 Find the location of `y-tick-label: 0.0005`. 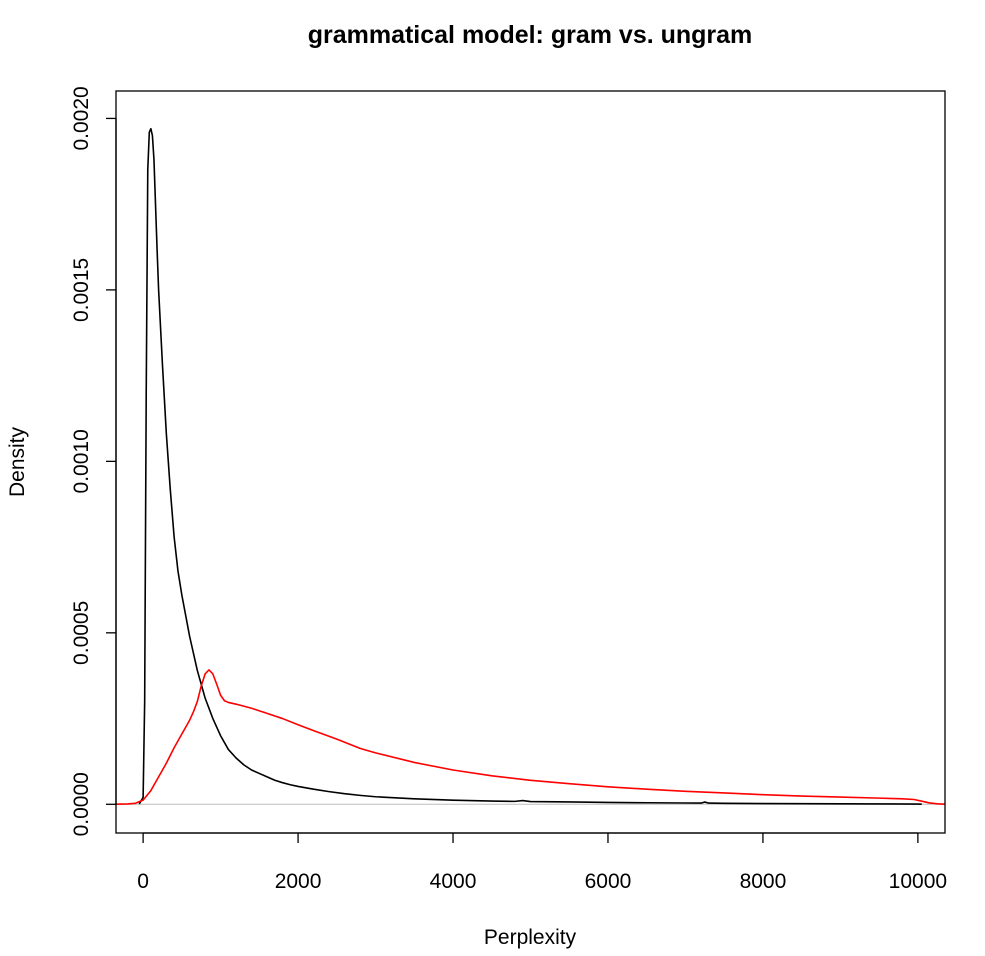

y-tick-label: 0.0005 is located at coordinates (81, 633).